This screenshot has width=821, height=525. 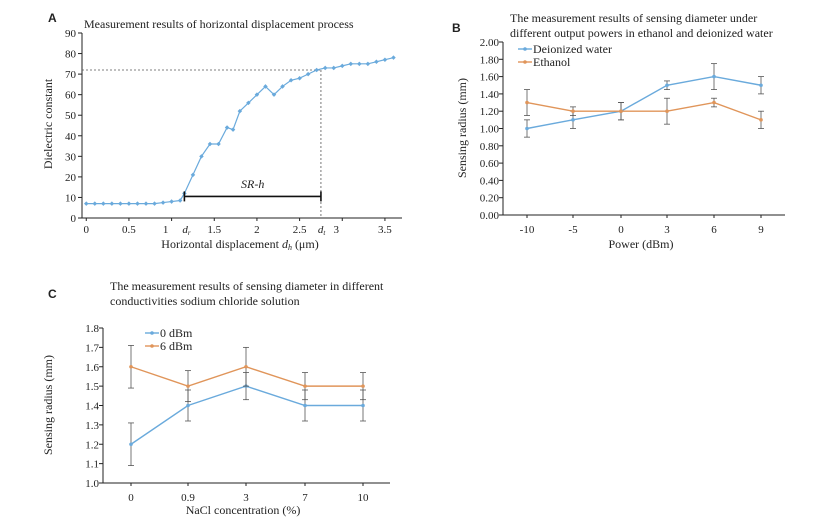 I want to click on panel-b-legend-label: Ethanol, so click(x=552, y=62).